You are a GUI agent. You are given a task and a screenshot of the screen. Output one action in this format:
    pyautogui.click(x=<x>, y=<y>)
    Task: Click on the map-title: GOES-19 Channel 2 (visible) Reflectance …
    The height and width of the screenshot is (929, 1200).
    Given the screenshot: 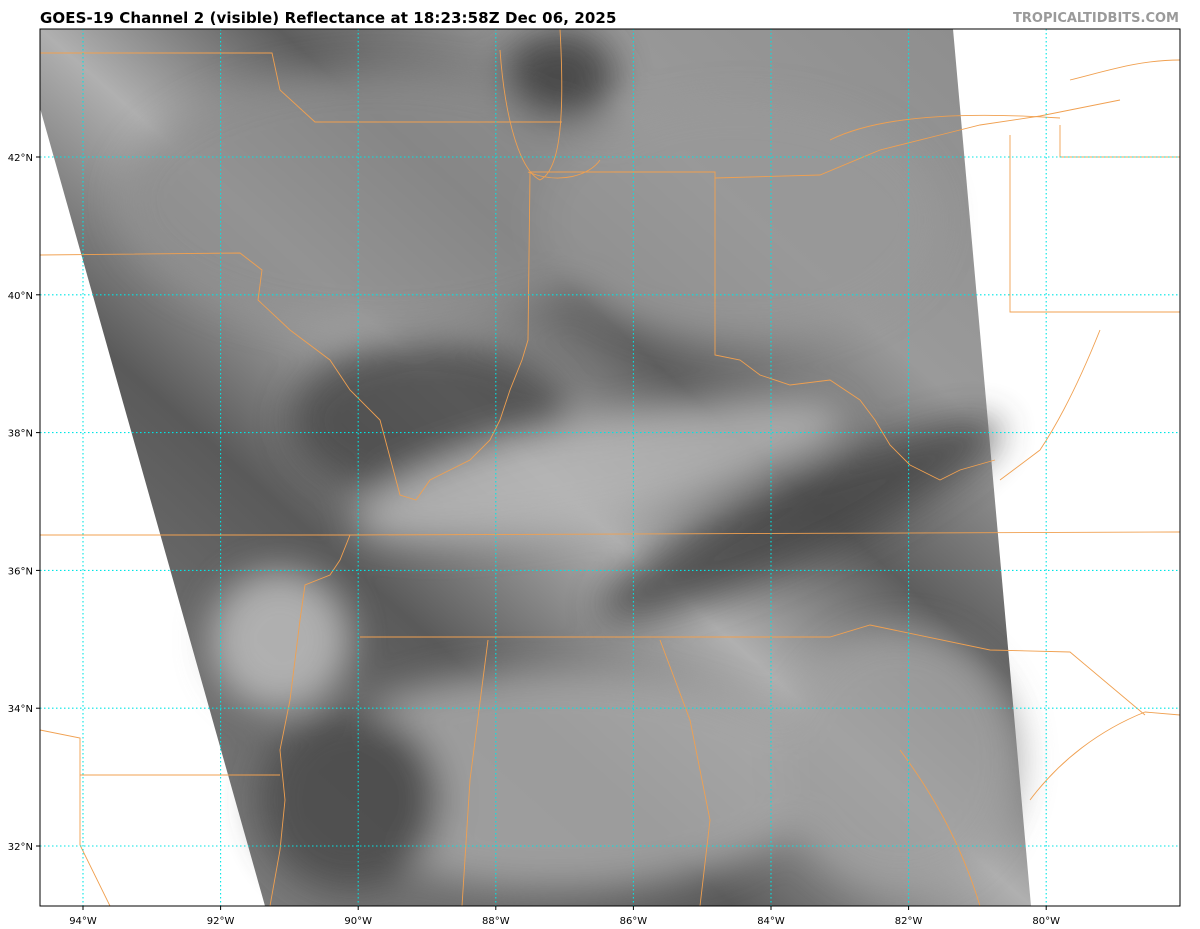 What is the action you would take?
    pyautogui.click(x=328, y=18)
    